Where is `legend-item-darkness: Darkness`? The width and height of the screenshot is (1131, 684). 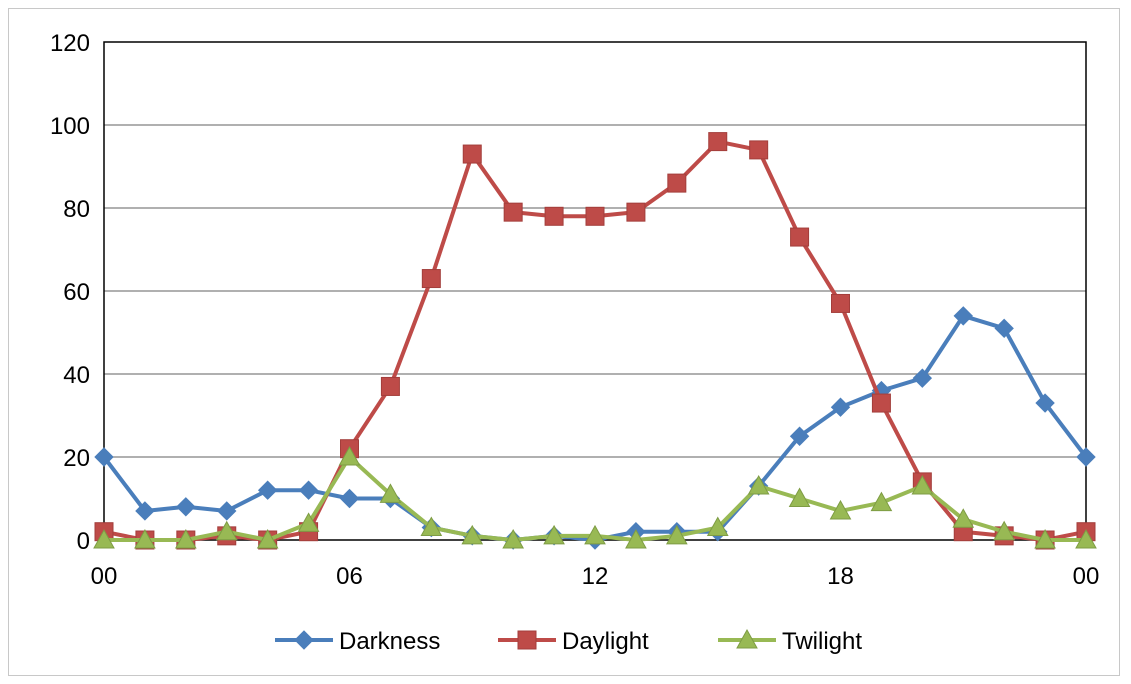 legend-item-darkness: Darkness is located at coordinates (357, 641).